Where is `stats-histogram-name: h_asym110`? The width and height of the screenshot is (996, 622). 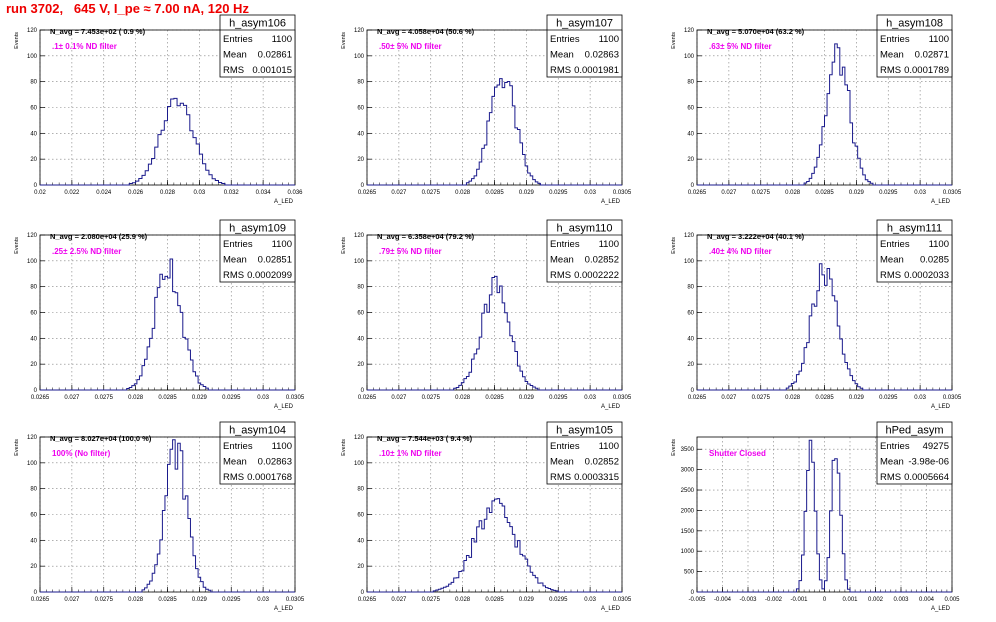
stats-histogram-name: h_asym110 is located at coordinates (584, 229).